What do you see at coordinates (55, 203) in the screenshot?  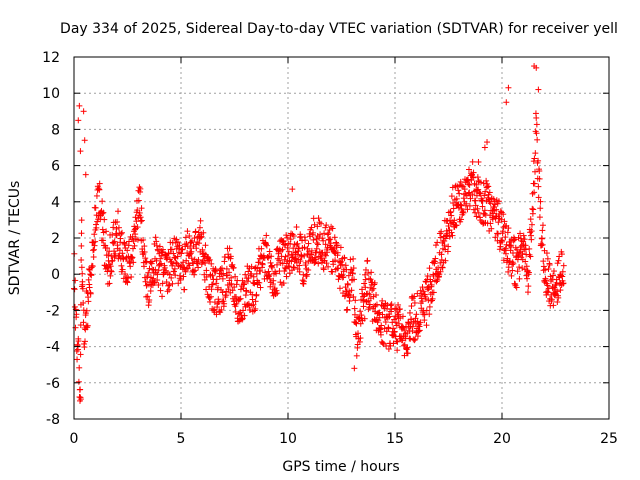 I see `y-tick-label: 4` at bounding box center [55, 203].